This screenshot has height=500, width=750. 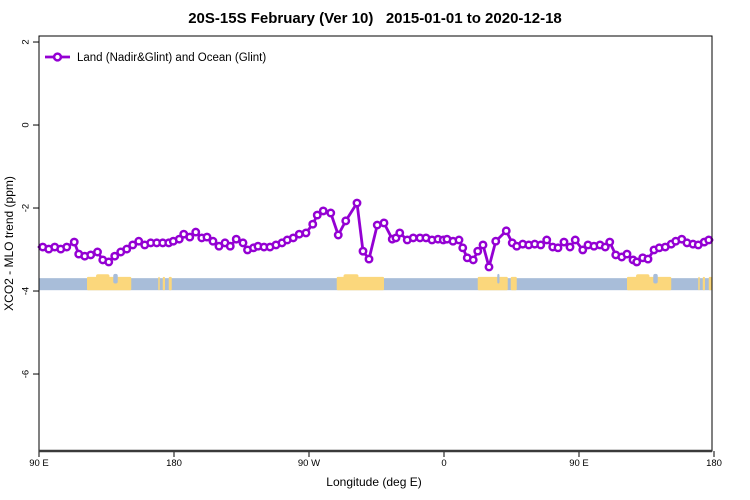 What do you see at coordinates (443, 463) in the screenshot?
I see `x-tick-label: 0` at bounding box center [443, 463].